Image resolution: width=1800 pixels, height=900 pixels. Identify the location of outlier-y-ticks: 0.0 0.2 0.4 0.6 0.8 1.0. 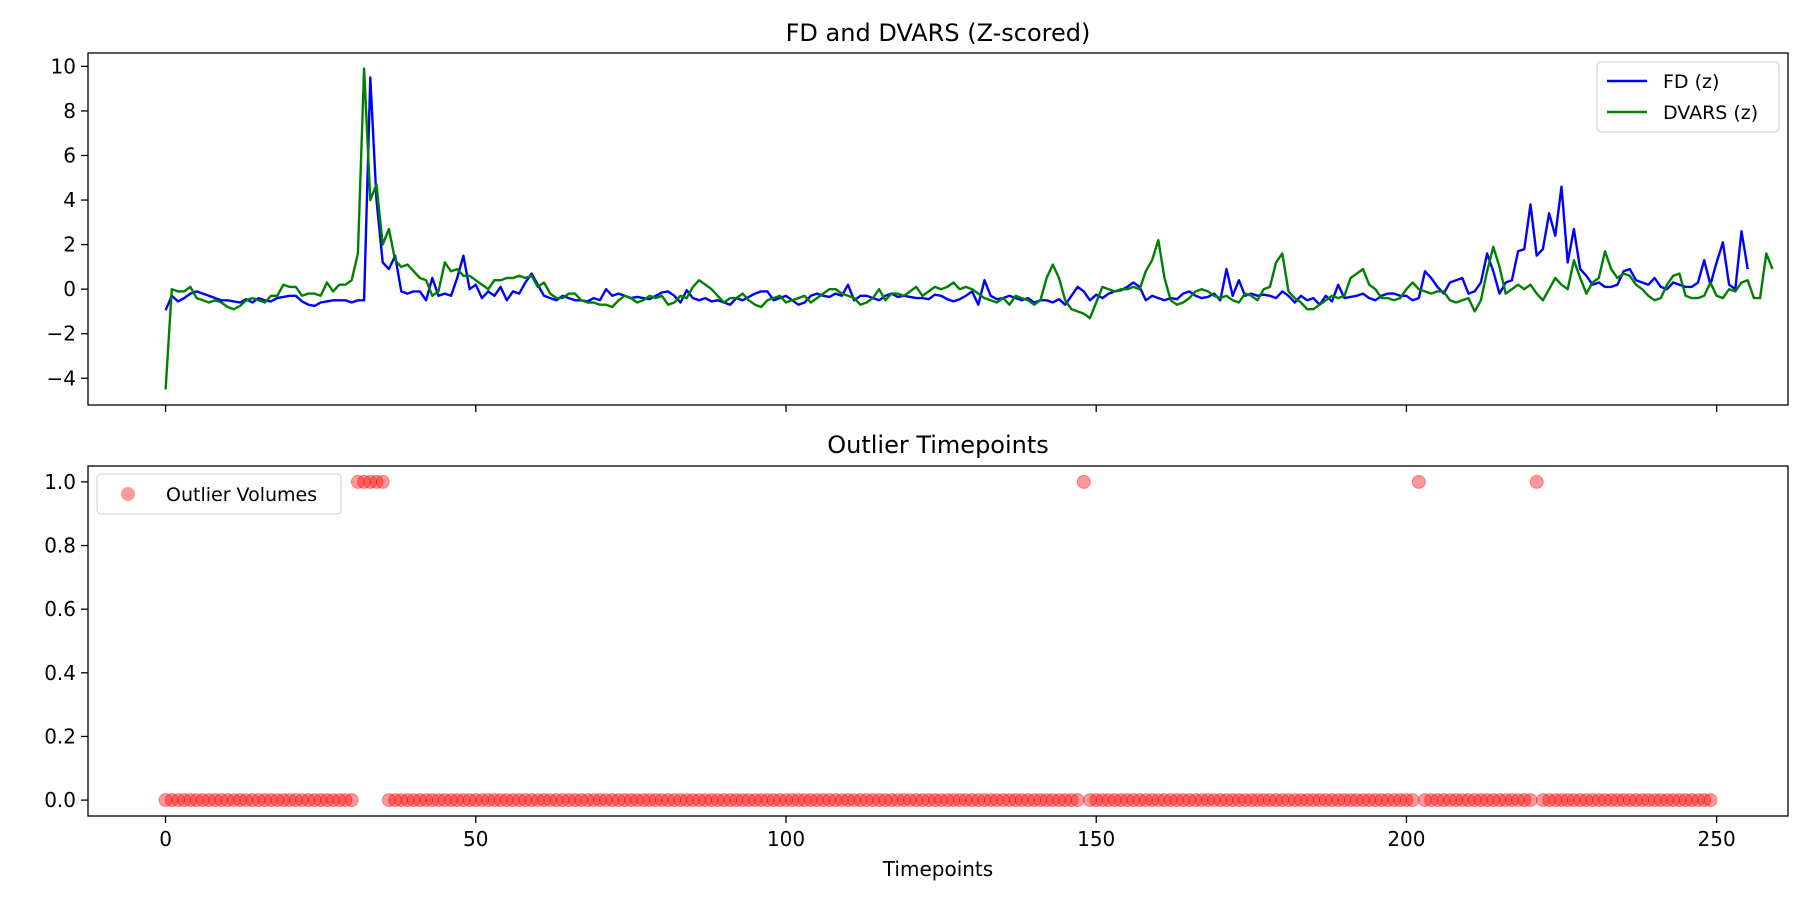
(66, 641).